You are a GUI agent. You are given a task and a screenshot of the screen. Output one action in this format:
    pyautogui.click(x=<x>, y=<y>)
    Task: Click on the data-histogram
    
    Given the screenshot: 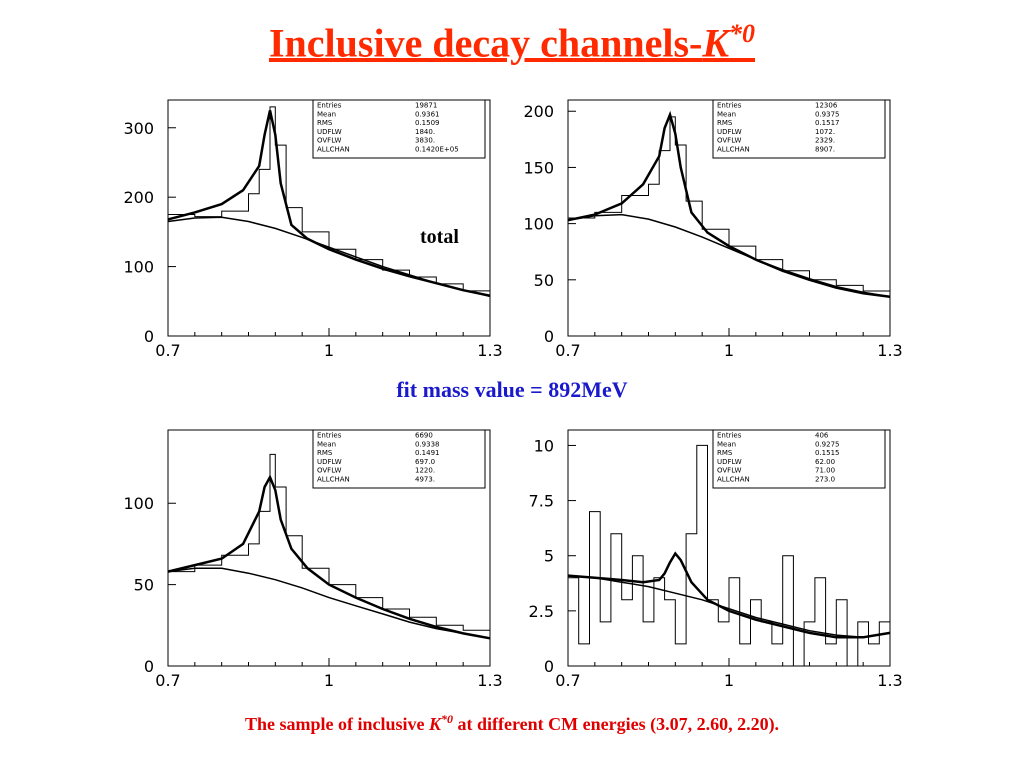 What is the action you would take?
    pyautogui.click(x=329, y=542)
    